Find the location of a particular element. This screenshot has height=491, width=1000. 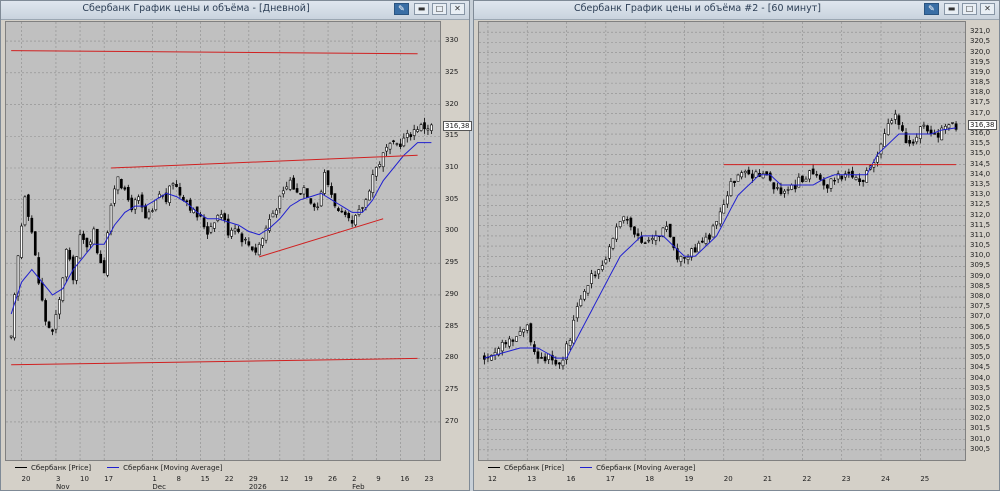

x-tick-label: 8 is located at coordinates (178, 479).